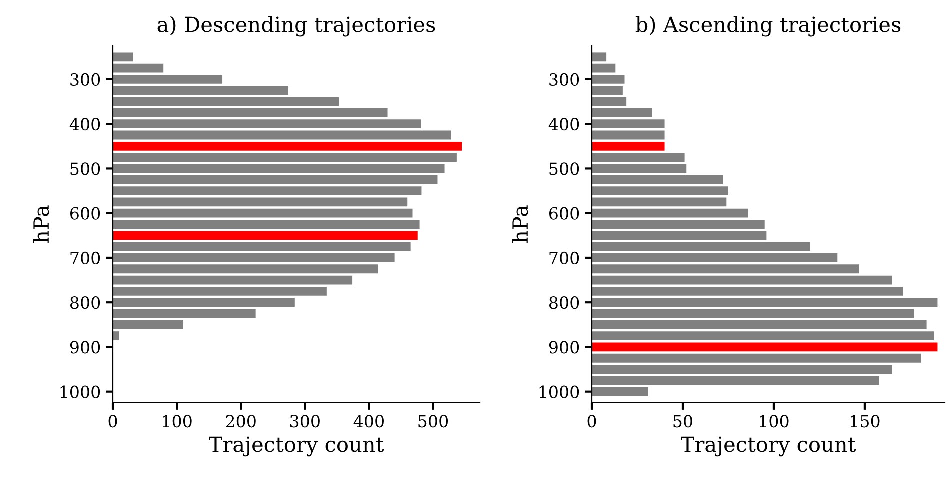 This screenshot has width=949, height=482. What do you see at coordinates (297, 26) in the screenshot?
I see `chart-title: a) Descending trajectories` at bounding box center [297, 26].